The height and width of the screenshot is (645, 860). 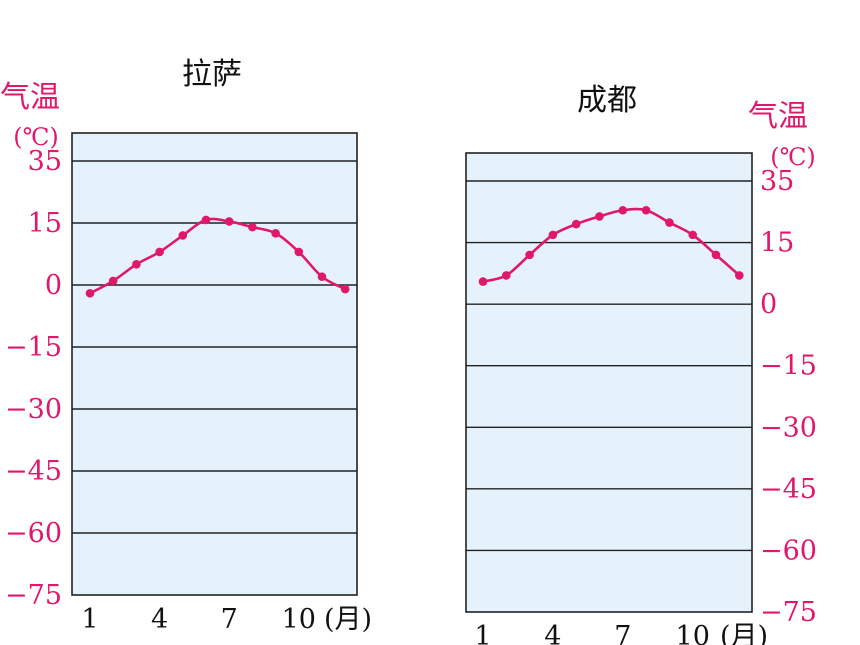 What do you see at coordinates (607, 100) in the screenshot?
I see `chart-title: 成都` at bounding box center [607, 100].